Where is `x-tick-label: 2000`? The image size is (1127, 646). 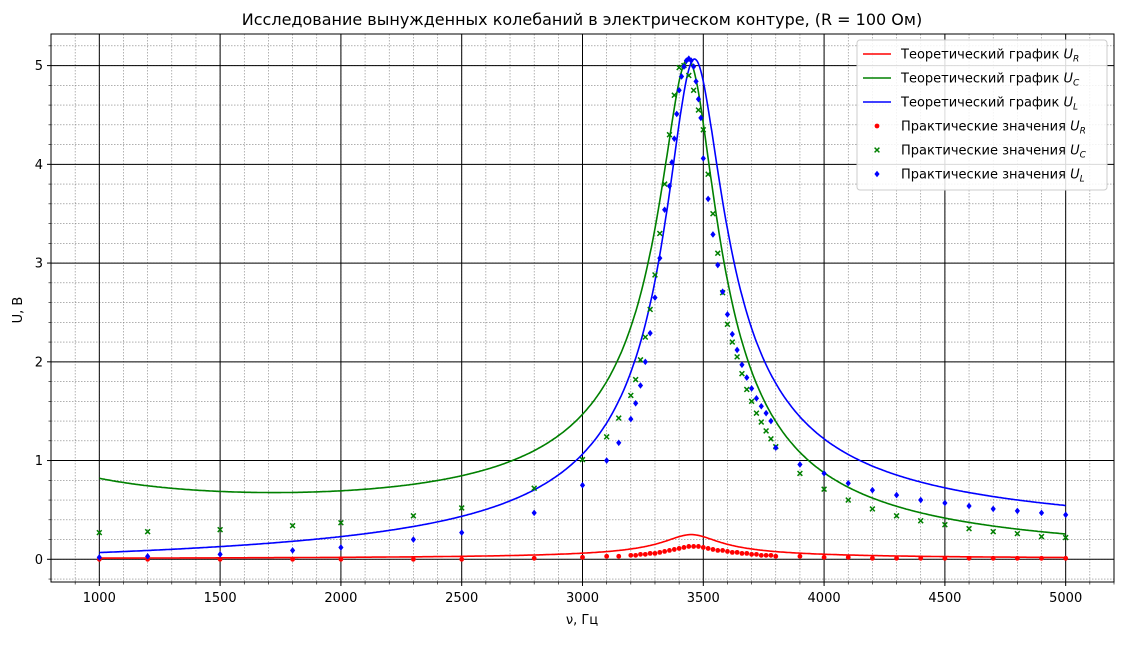
x-tick-label: 2000 is located at coordinates (340, 598).